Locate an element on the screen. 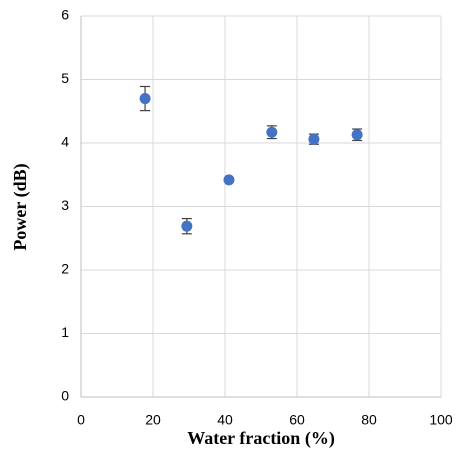 Image resolution: width=457 pixels, height=455 pixels. y-tick-label: 6 is located at coordinates (65, 15).